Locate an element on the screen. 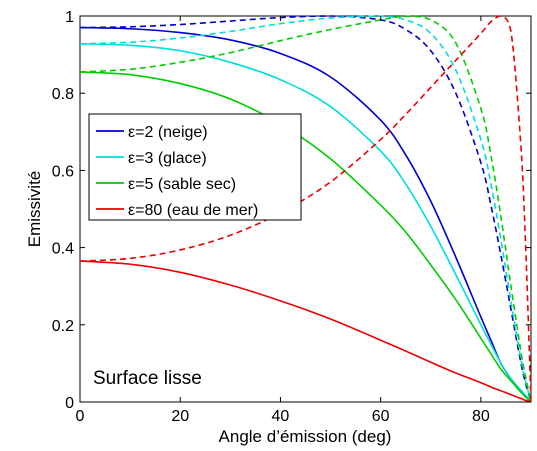 Image resolution: width=537 pixels, height=451 pixels. legend-label: ε=80 (eau de mer) is located at coordinates (193, 210).